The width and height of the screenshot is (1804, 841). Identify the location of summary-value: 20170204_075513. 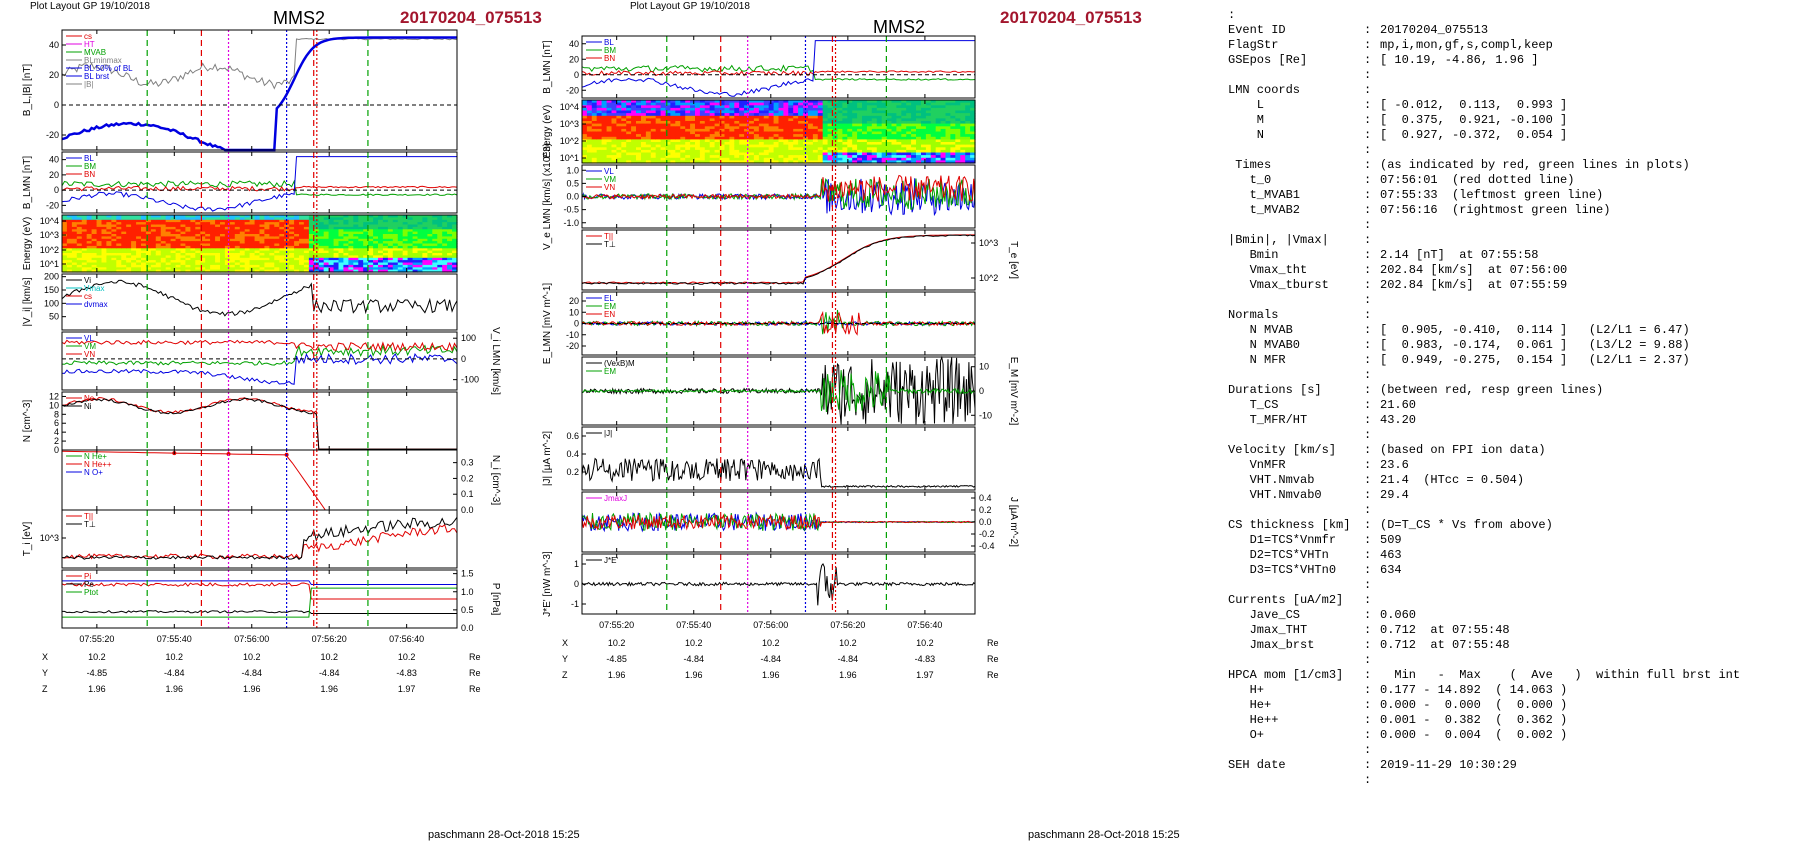
(1434, 30).